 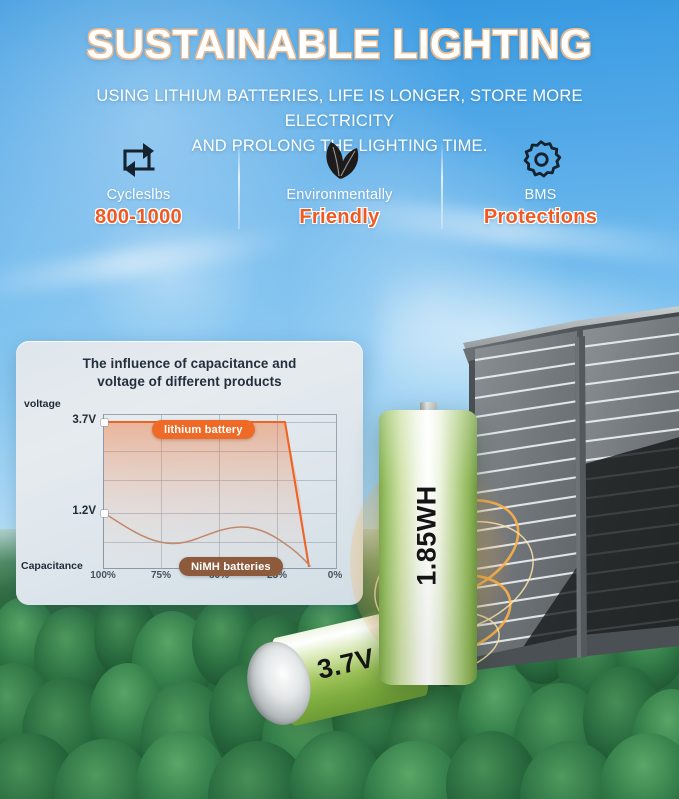 I want to click on x-tick-75: 75%, so click(x=161, y=575).